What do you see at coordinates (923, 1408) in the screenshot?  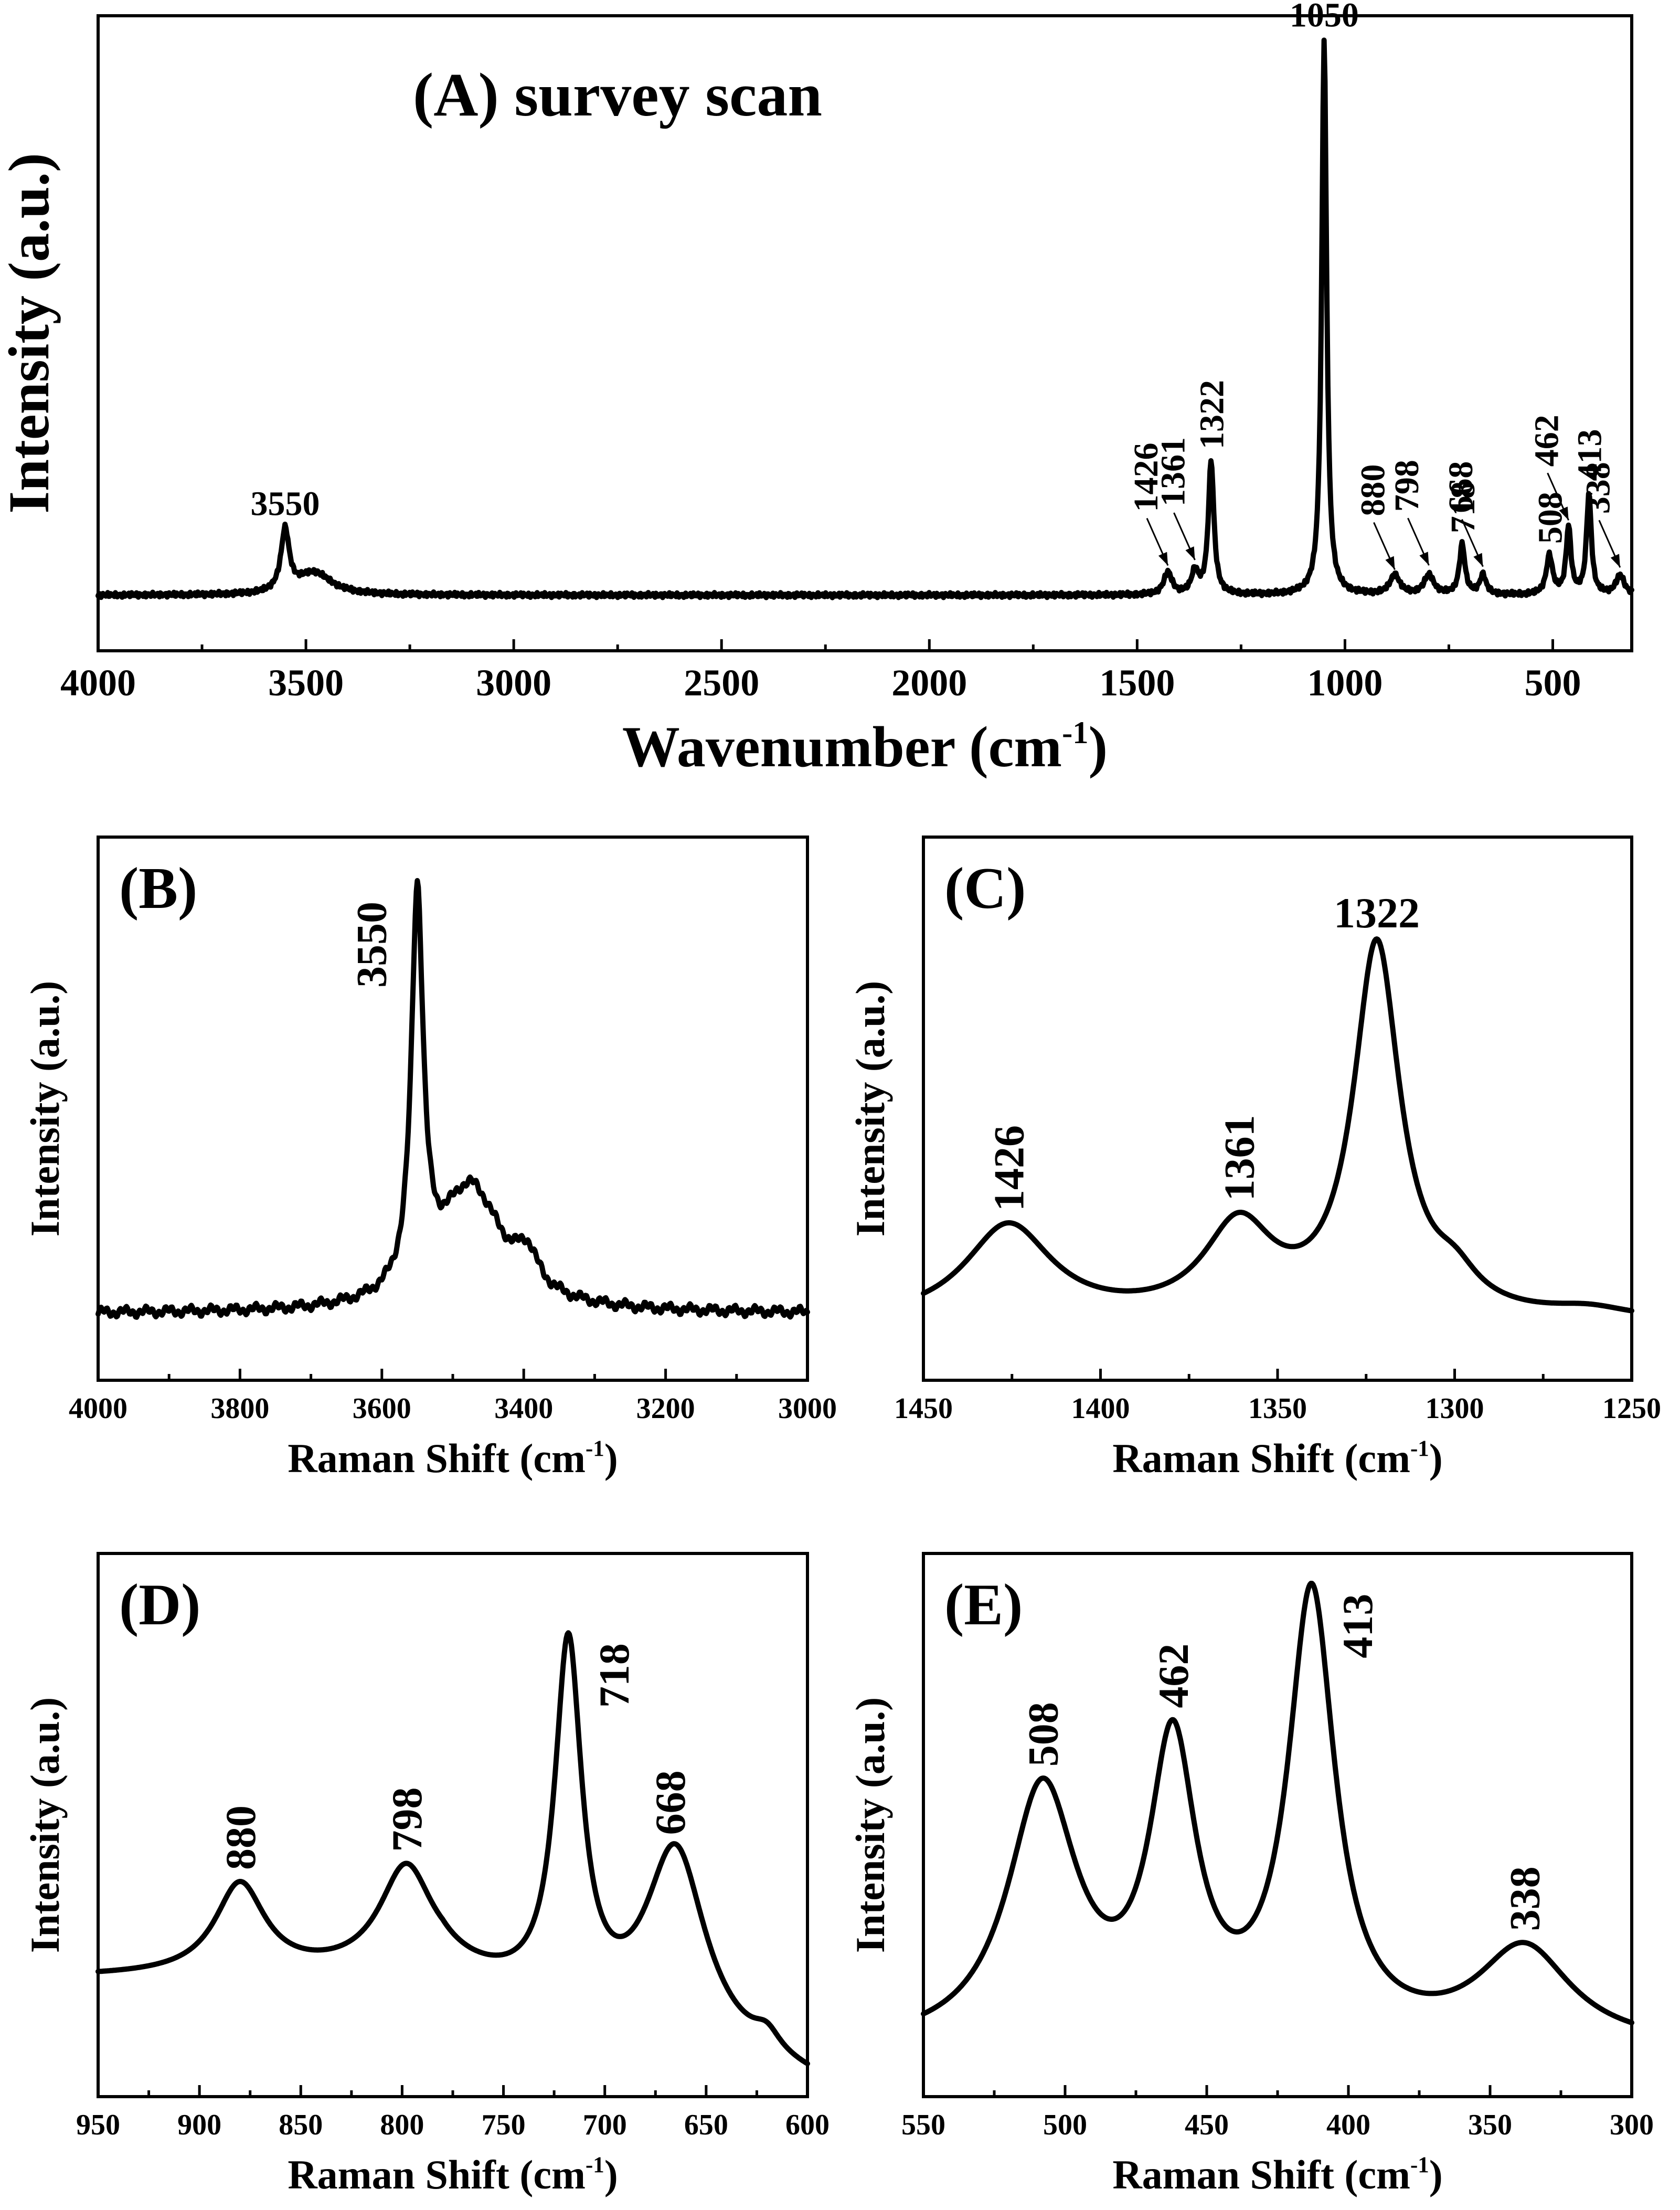 I see `x-tick-label: 1450` at bounding box center [923, 1408].